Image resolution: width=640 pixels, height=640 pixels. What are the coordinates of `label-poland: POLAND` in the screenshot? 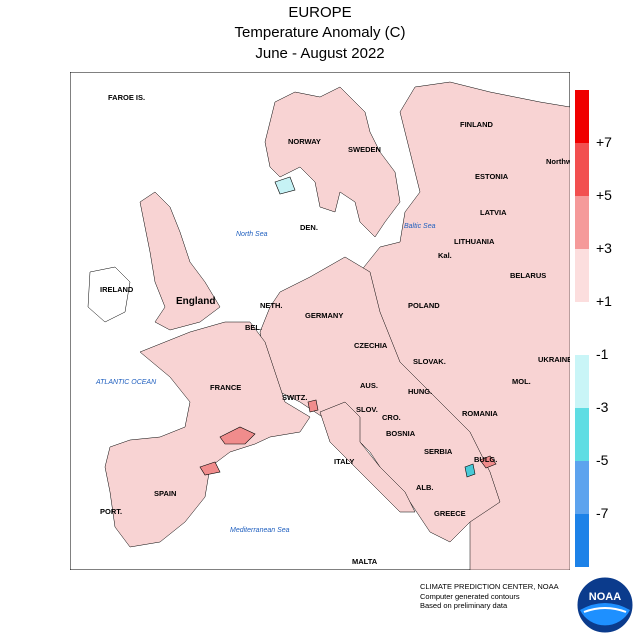 It's located at (424, 305).